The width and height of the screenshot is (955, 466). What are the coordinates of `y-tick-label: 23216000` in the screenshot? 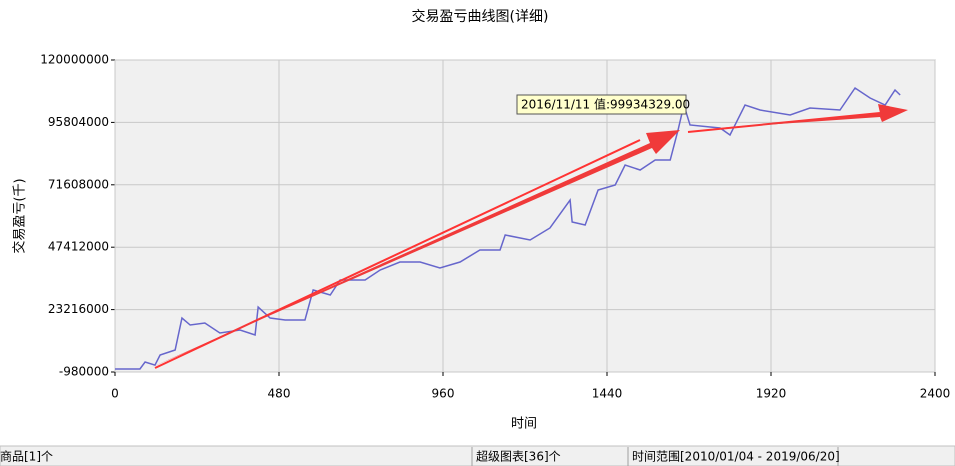 It's located at (78, 309).